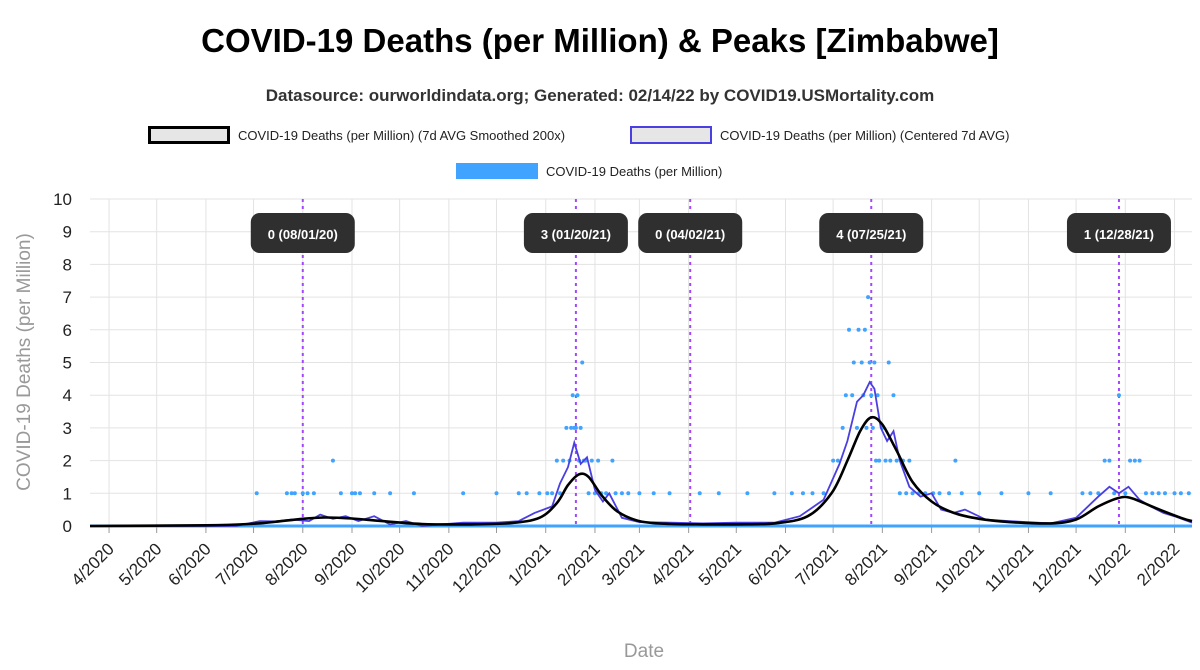  What do you see at coordinates (24, 362) in the screenshot?
I see `y-axis-title: COVID-19 Deaths (per Million)` at bounding box center [24, 362].